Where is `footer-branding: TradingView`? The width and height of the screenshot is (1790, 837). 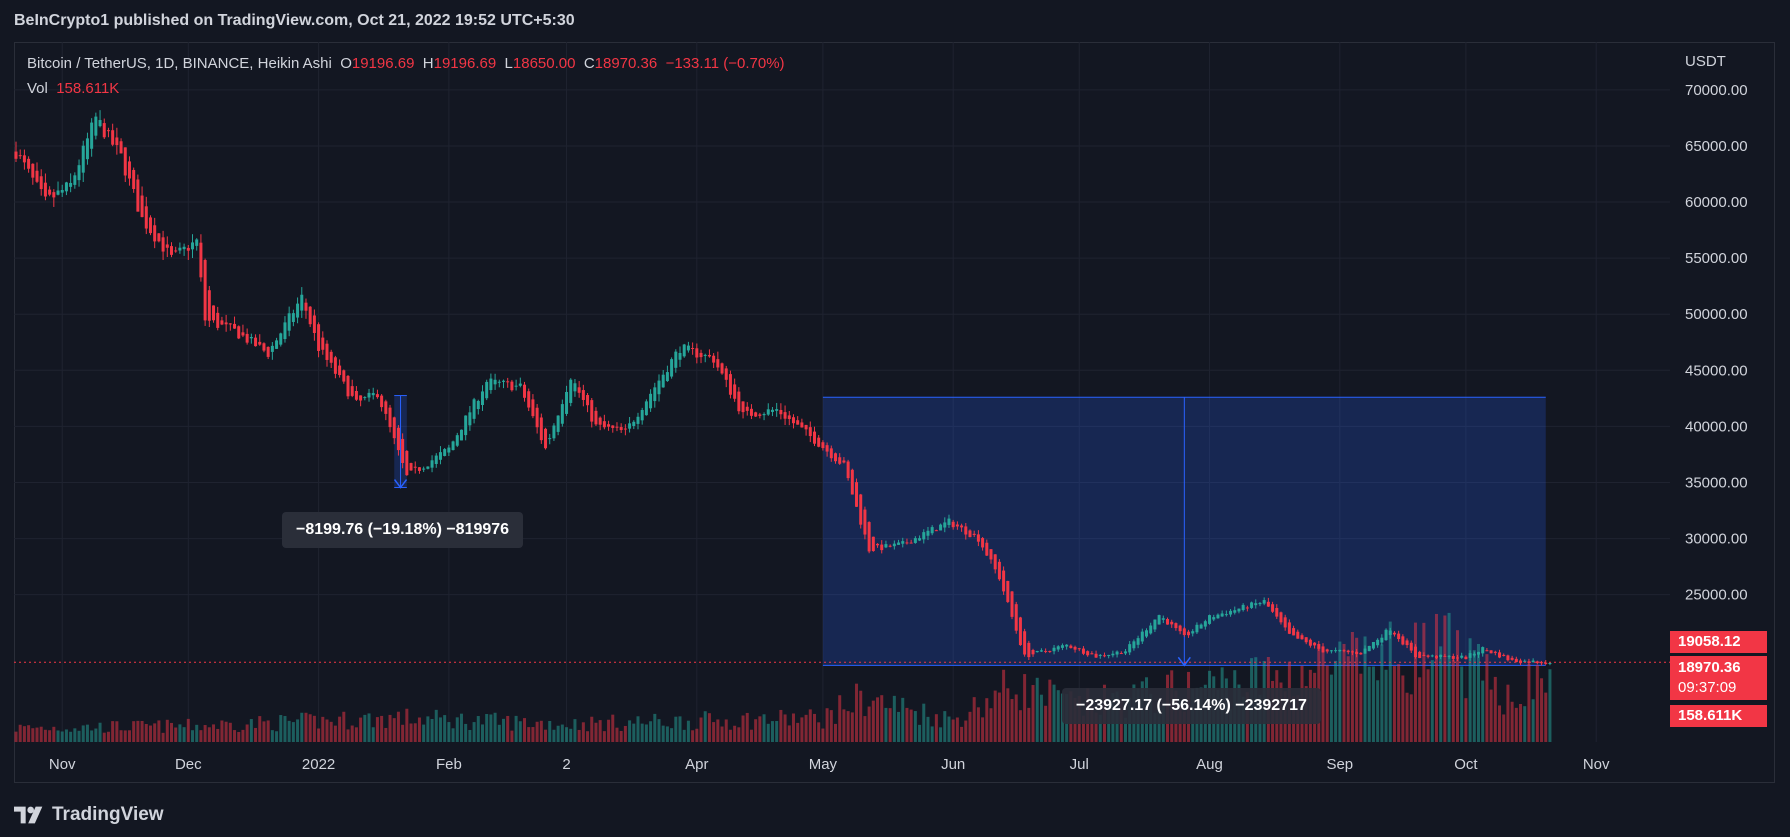
footer-branding: TradingView is located at coordinates (89, 815).